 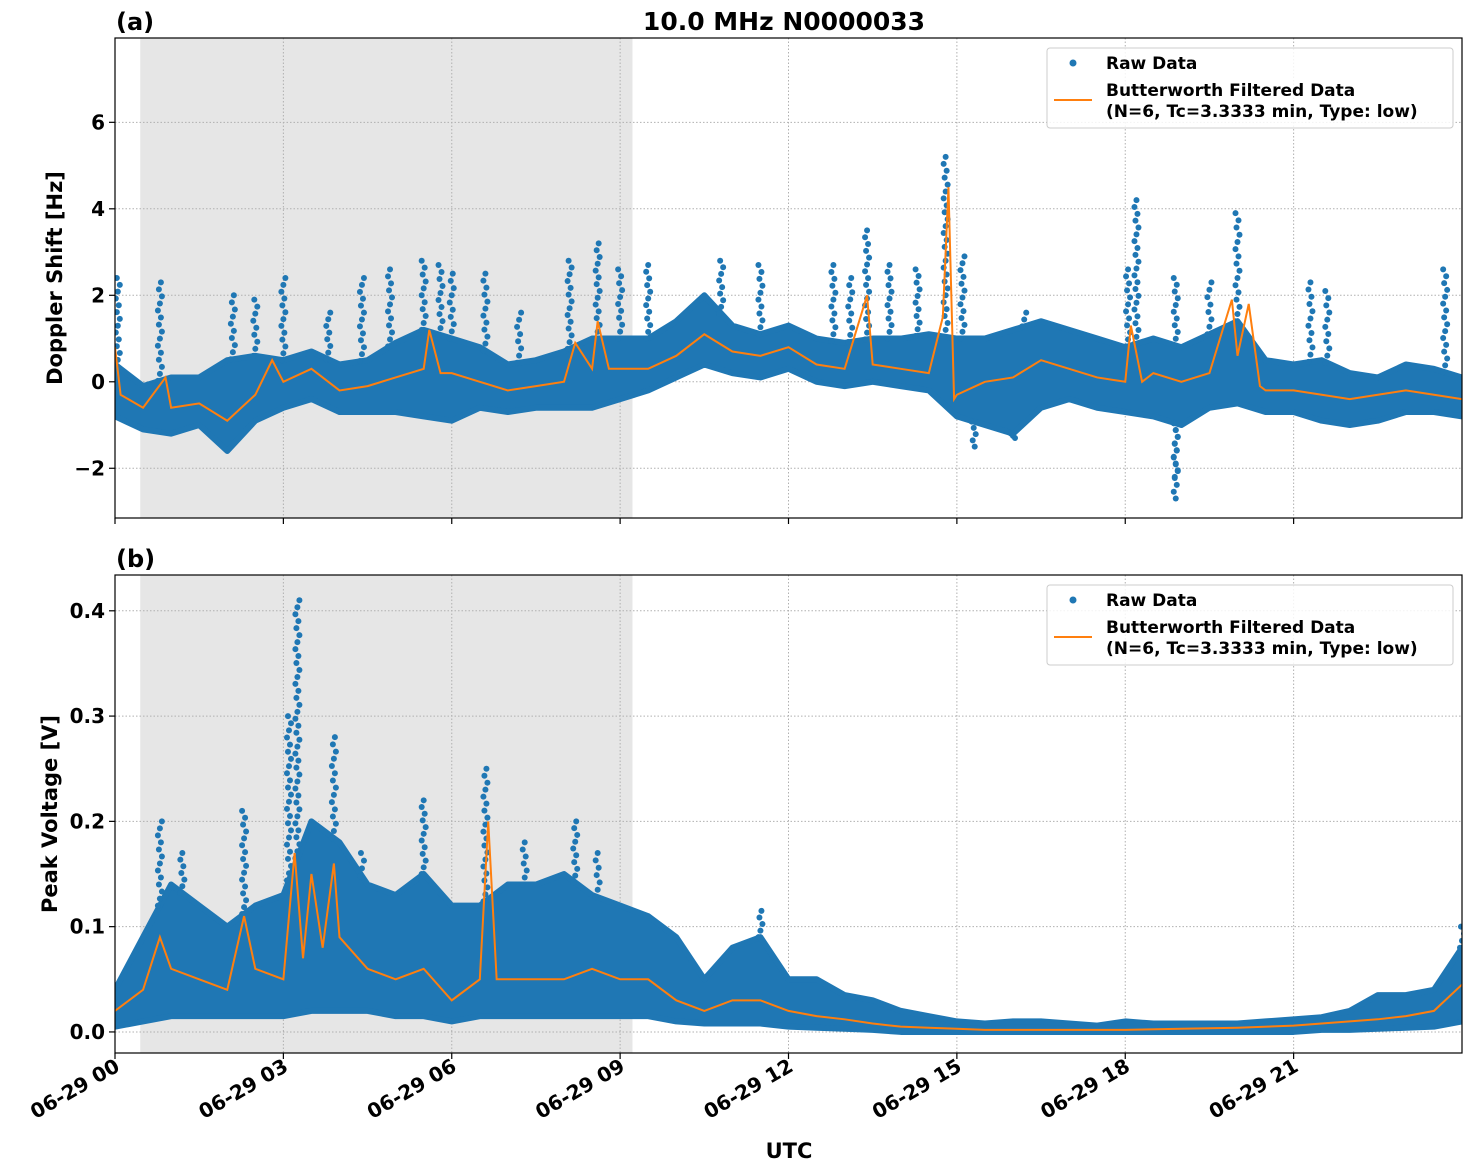 What do you see at coordinates (789, 1151) in the screenshot?
I see `x-axis-label: UTC` at bounding box center [789, 1151].